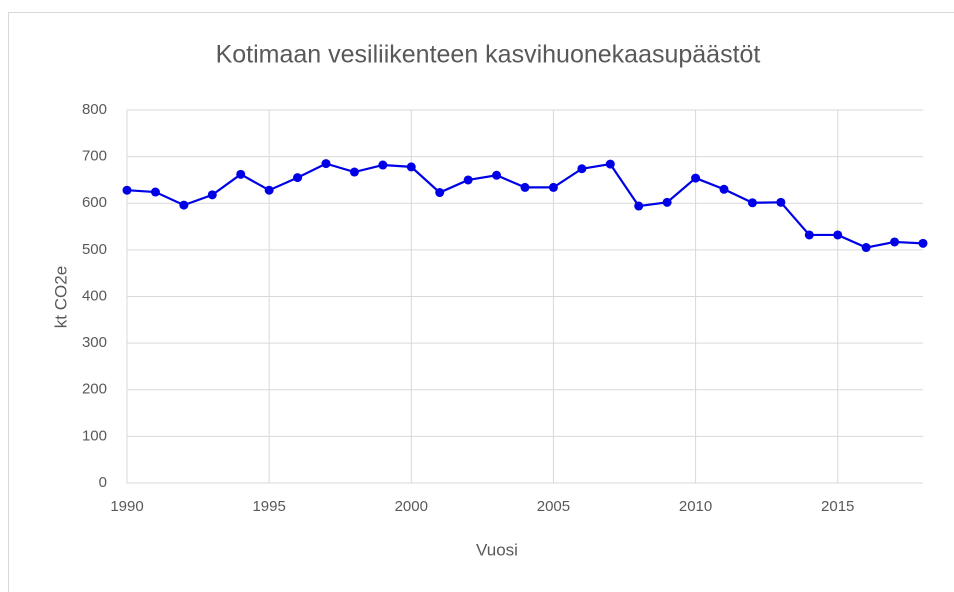 The width and height of the screenshot is (954, 592). What do you see at coordinates (94, 435) in the screenshot?
I see `y-tick-label: 100` at bounding box center [94, 435].